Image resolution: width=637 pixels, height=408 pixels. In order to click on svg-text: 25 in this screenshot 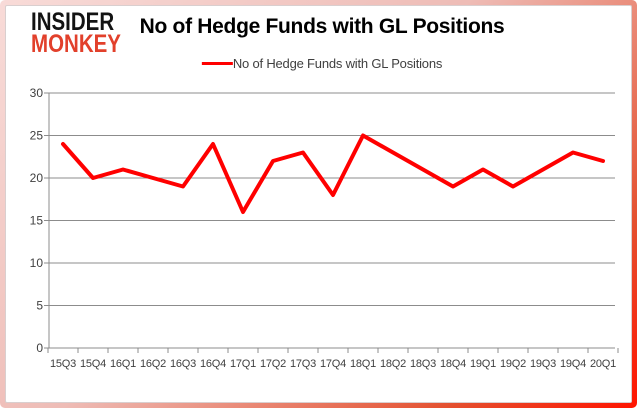, I will do `click(37, 136)`.